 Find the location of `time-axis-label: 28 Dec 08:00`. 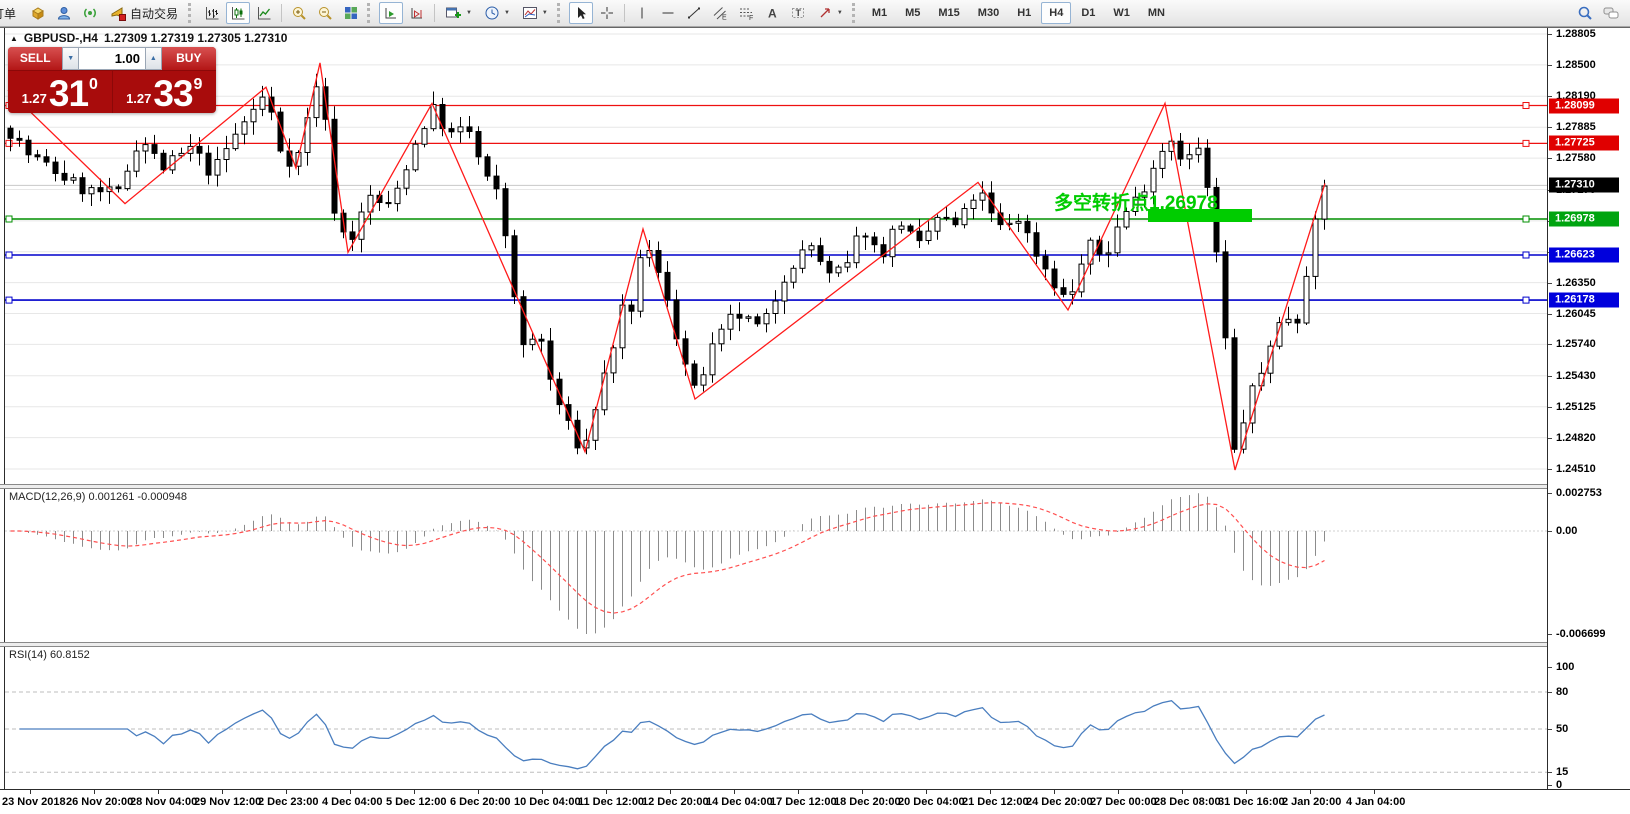

time-axis-label: 28 Dec 08:00 is located at coordinates (1187, 802).